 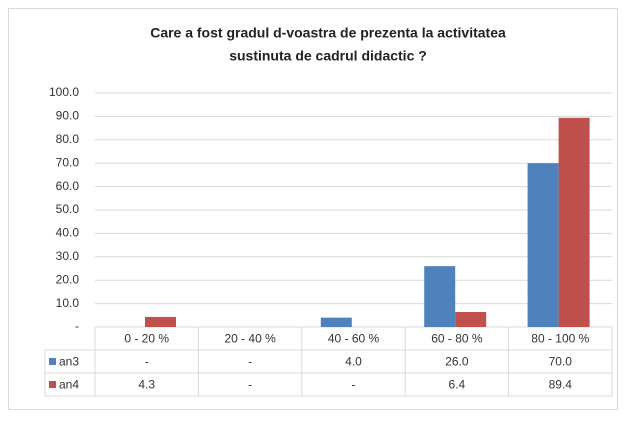 I want to click on y-tick-label: 80.0, so click(x=68, y=139).